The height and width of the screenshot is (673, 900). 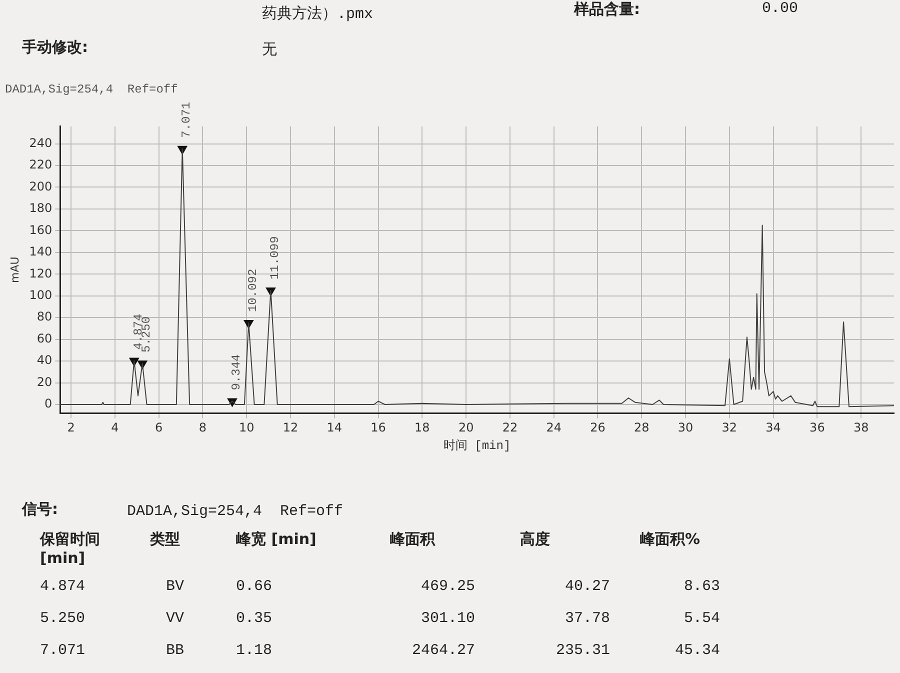 I want to click on x-tick-label: 20, so click(x=466, y=427).